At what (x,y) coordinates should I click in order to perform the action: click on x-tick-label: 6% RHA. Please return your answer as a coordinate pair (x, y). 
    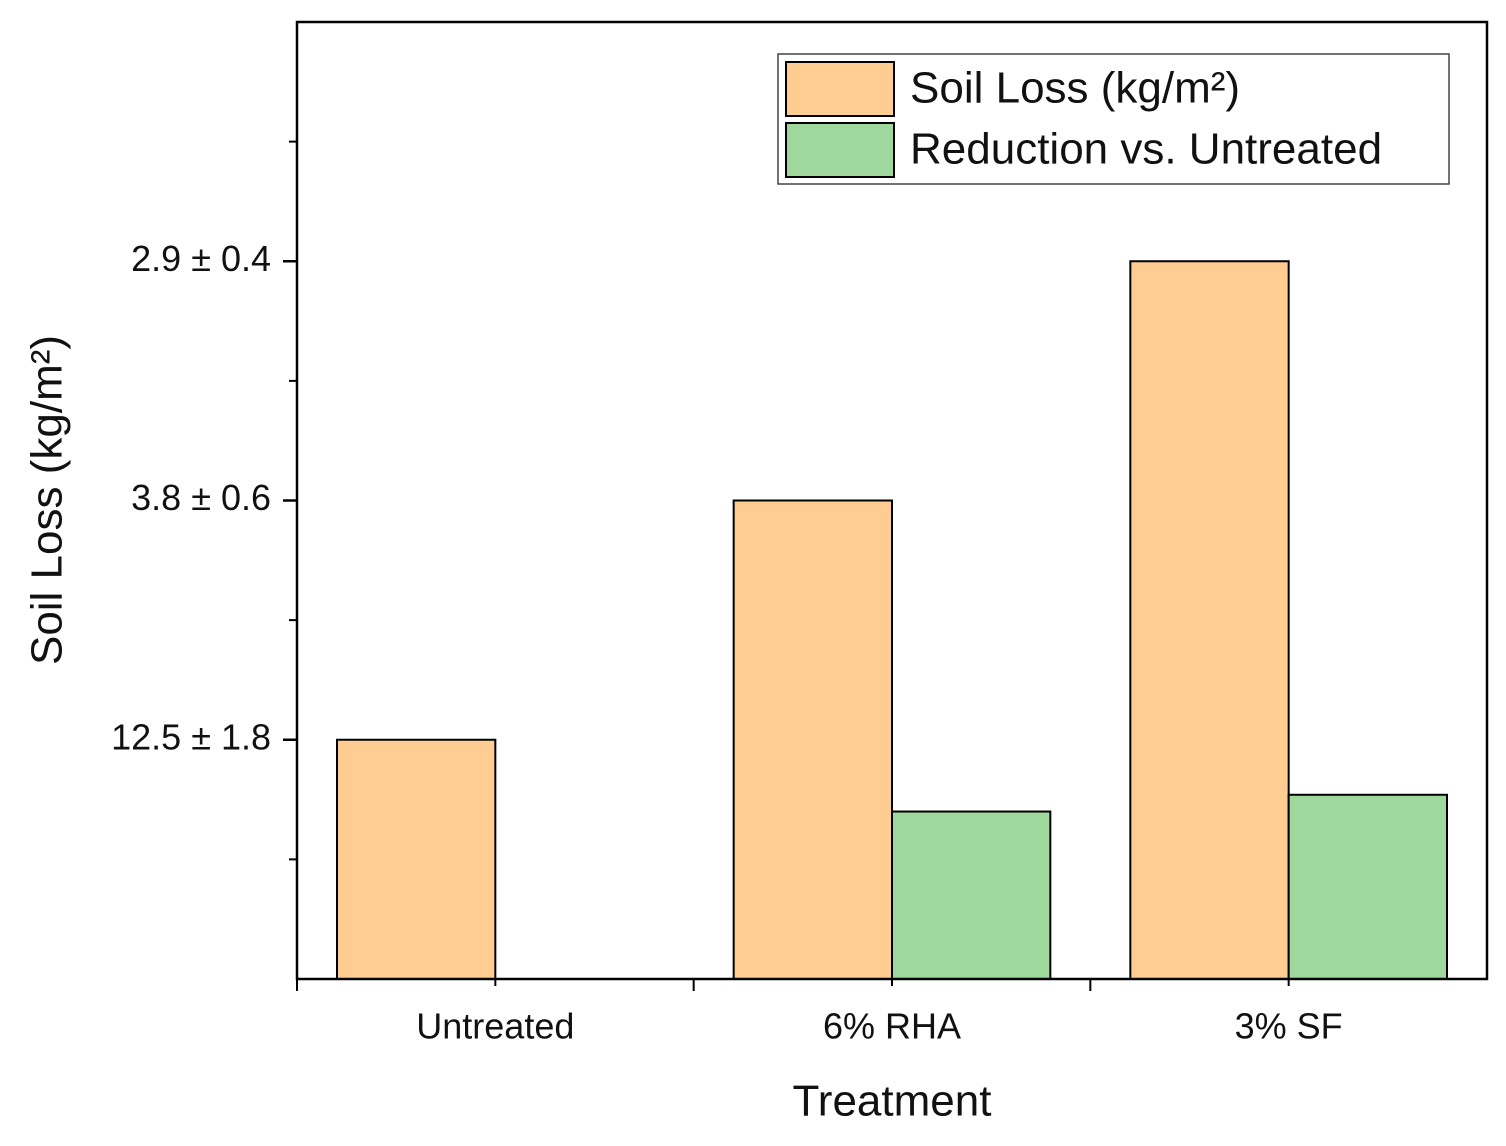
    Looking at the image, I should click on (892, 1026).